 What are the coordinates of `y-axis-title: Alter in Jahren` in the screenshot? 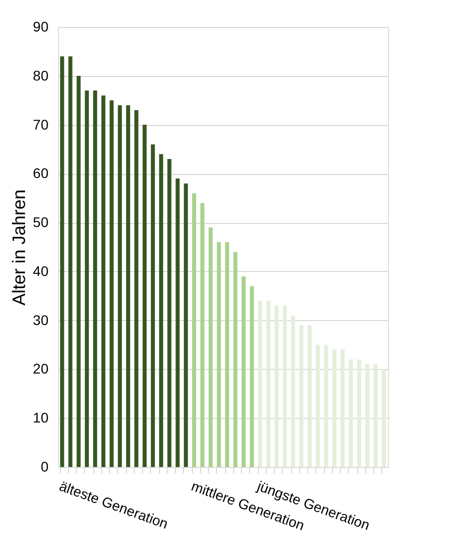 It's located at (18, 247).